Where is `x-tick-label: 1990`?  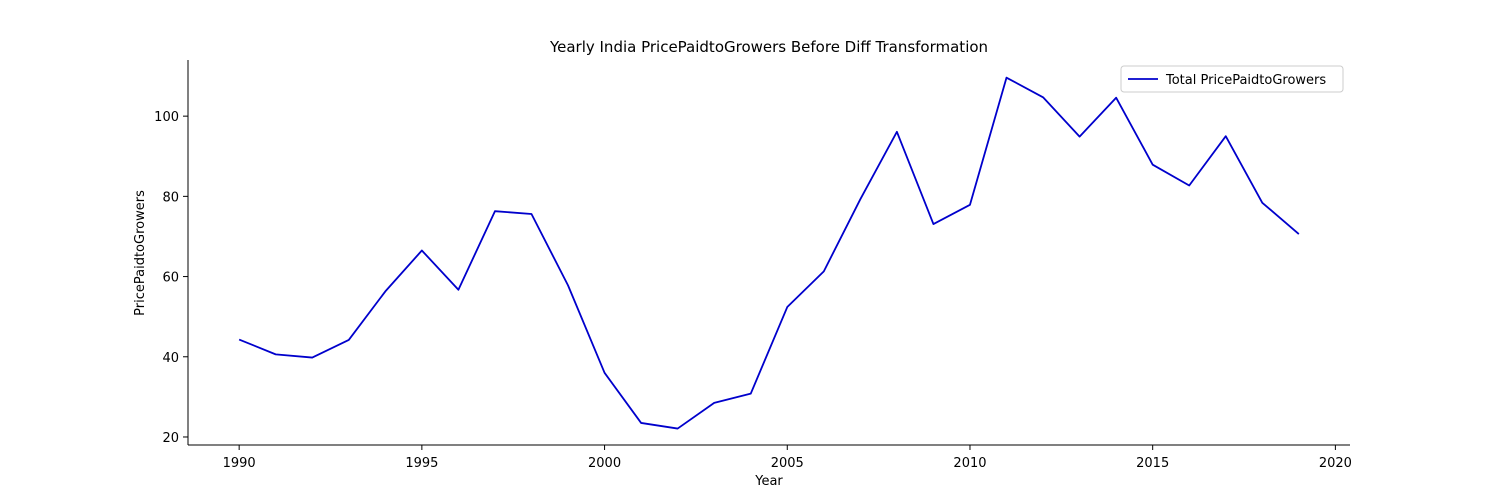 x-tick-label: 1990 is located at coordinates (239, 463).